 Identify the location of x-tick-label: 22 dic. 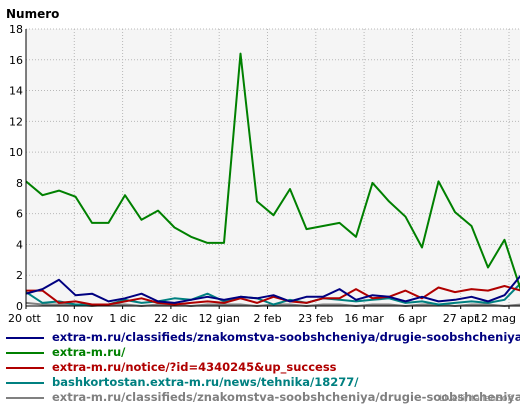
(171, 318).